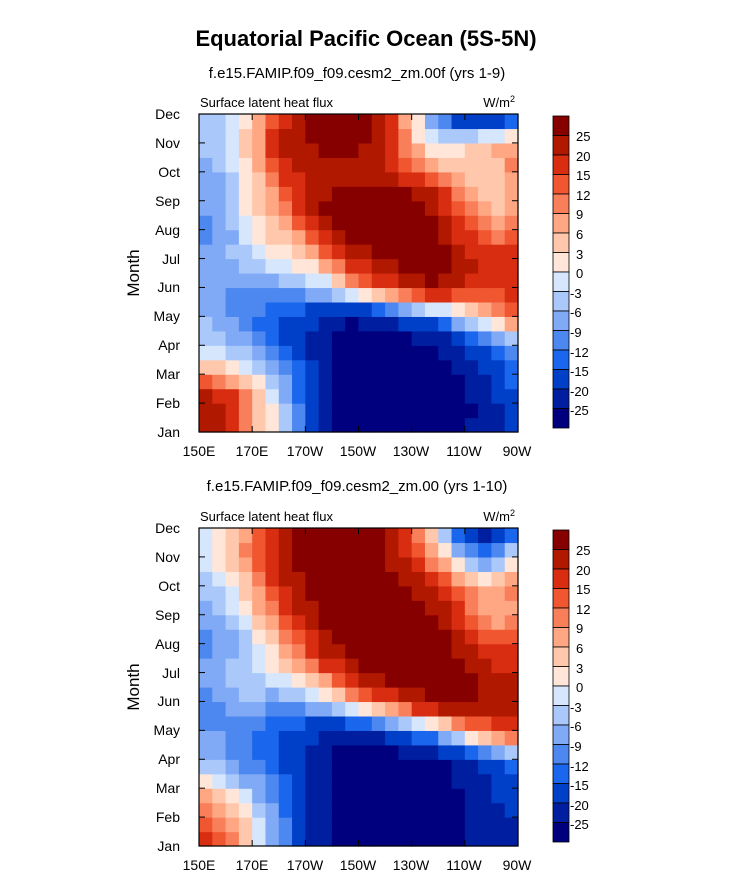  I want to click on panel-1-xtick-170e: 170E, so click(252, 451).